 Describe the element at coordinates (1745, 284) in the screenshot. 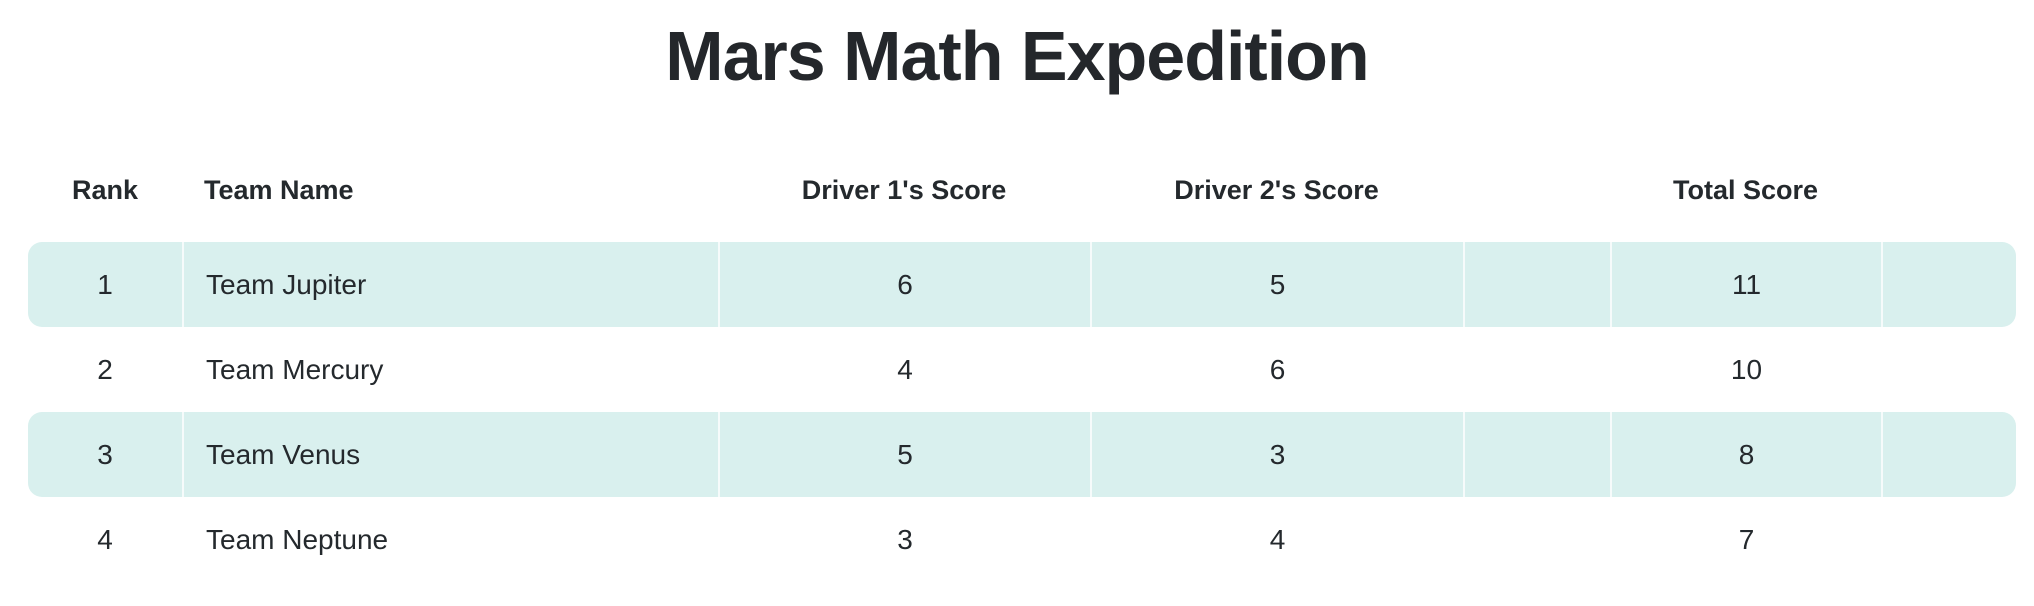

I see `total-score-cell: 11` at that location.